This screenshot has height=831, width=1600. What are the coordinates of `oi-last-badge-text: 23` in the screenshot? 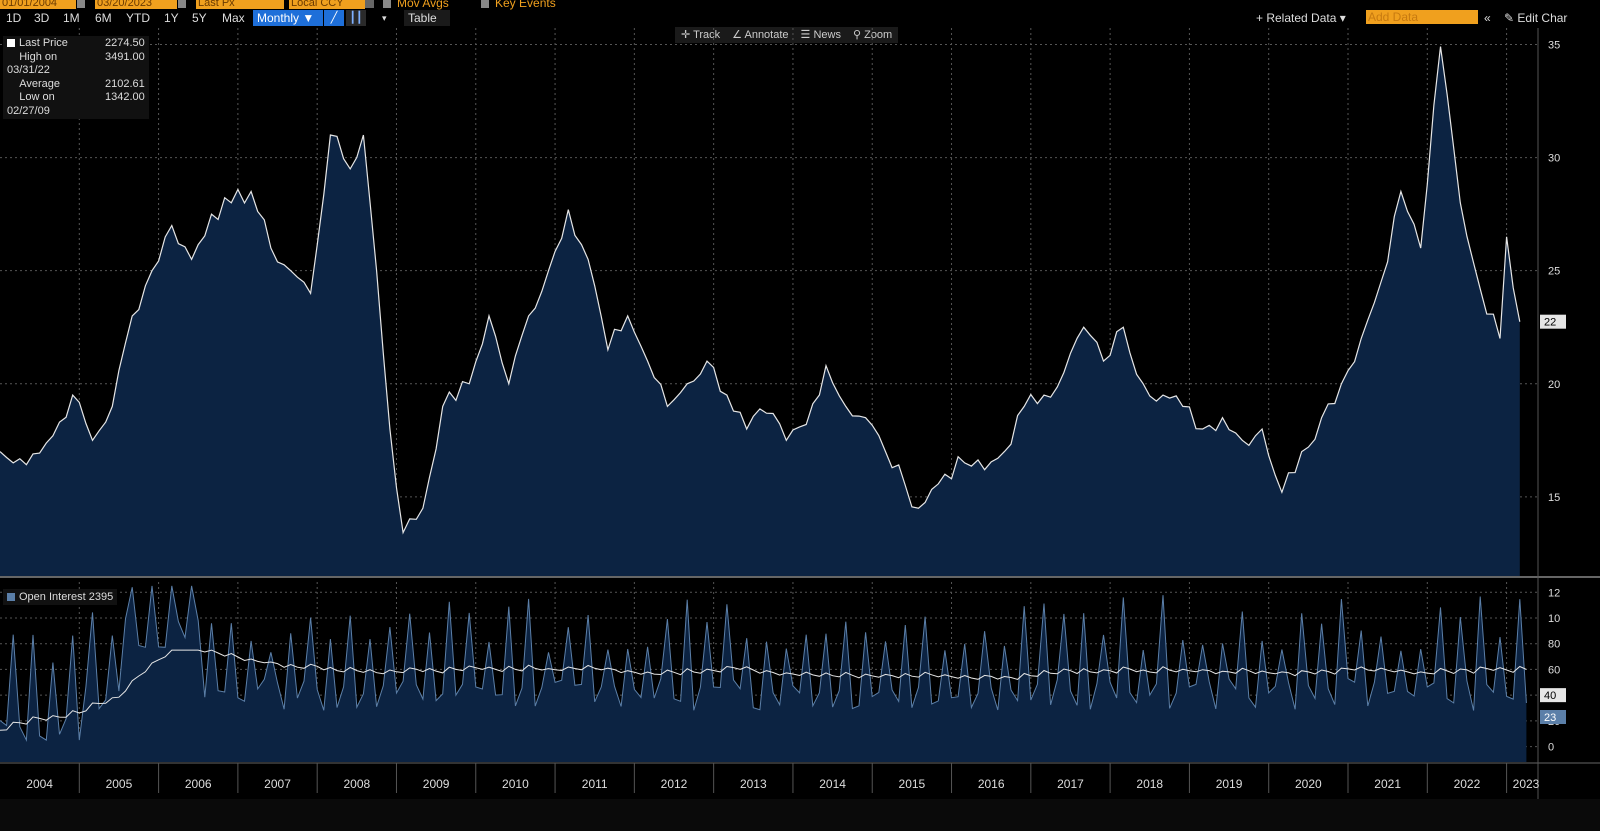 It's located at (1550, 718).